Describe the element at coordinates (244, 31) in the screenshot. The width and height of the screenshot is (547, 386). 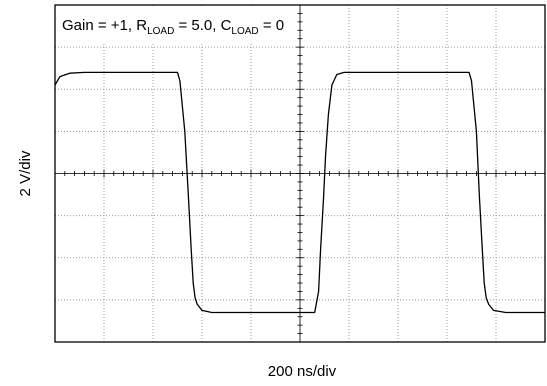
I see `title-subscript-cload: LOAD` at that location.